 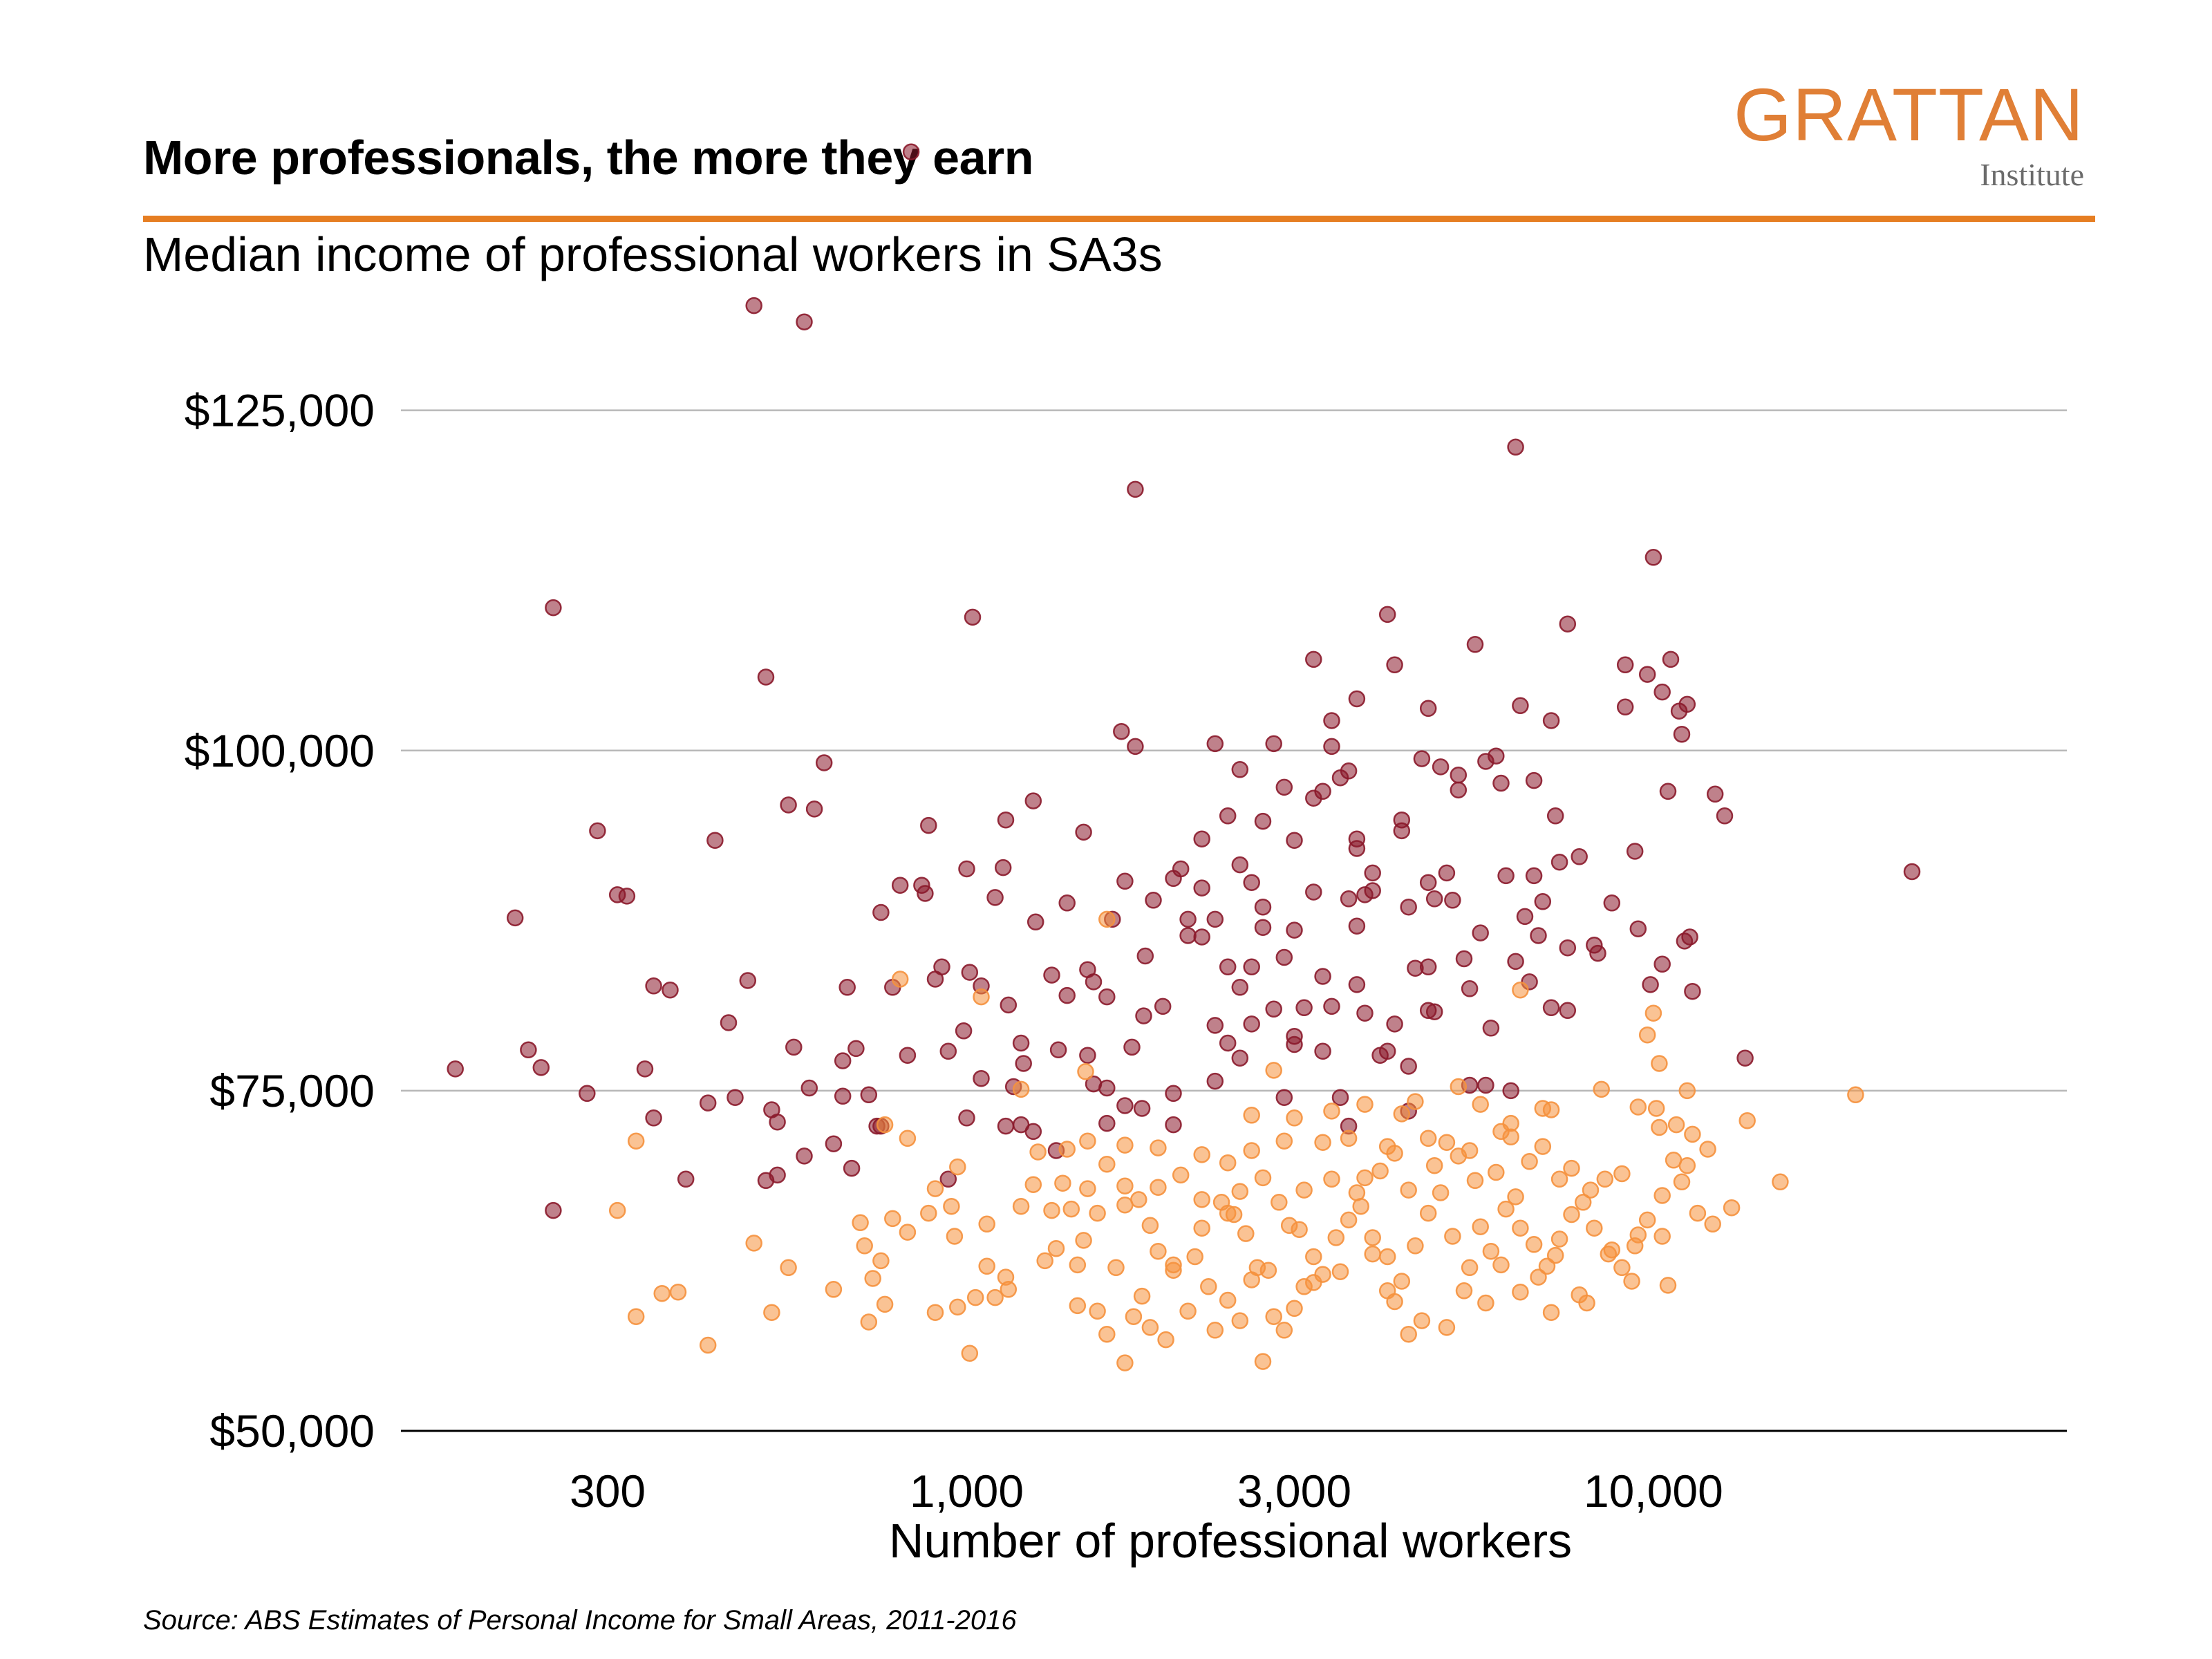 What do you see at coordinates (1146, 1491) in the screenshot?
I see `x-axis-ticks: 300 1,000 3,000 10,000` at bounding box center [1146, 1491].